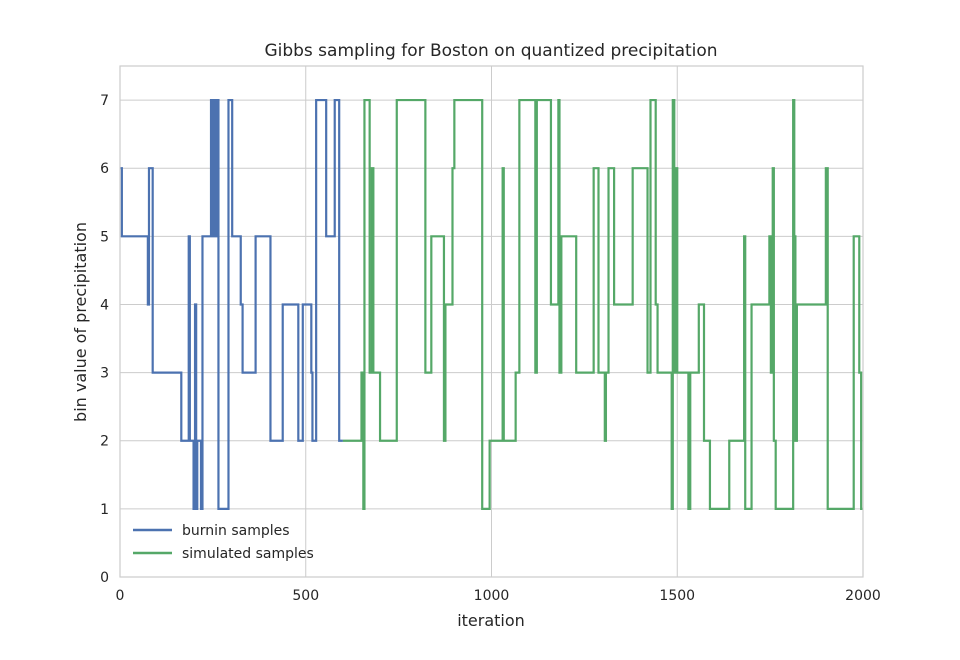  What do you see at coordinates (231, 304) in the screenshot?
I see `series-line-burnin` at bounding box center [231, 304].